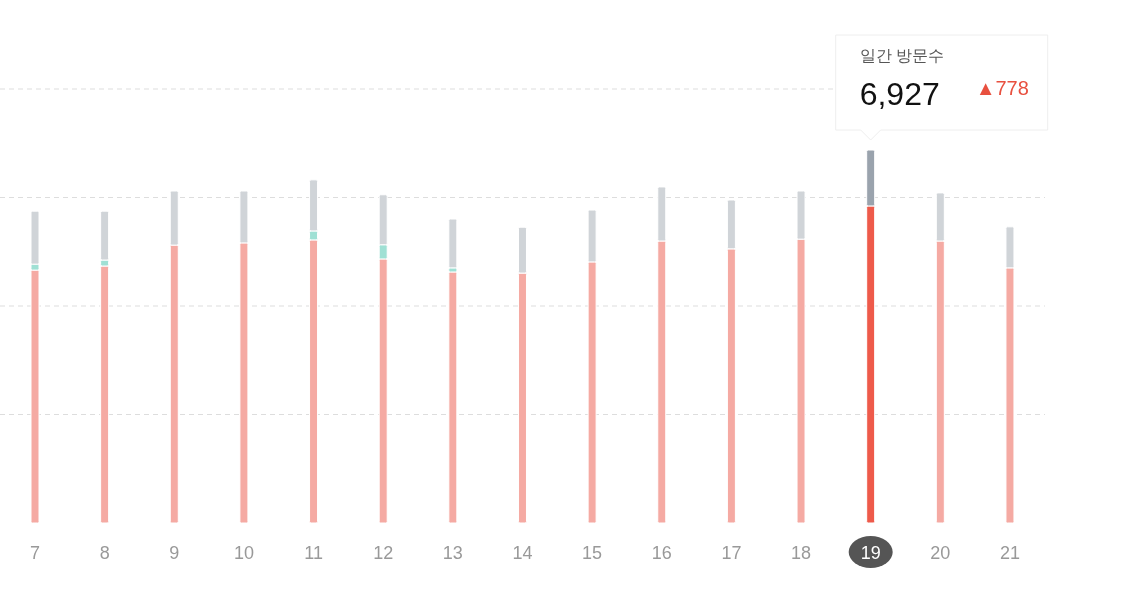 This screenshot has height=598, width=1128. Describe the element at coordinates (1009, 553) in the screenshot. I see `x-tick-label: 21` at that location.